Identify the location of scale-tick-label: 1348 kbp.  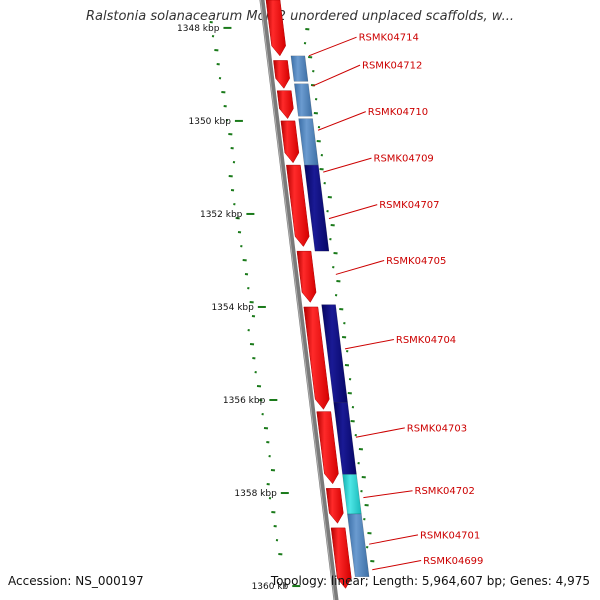
(198, 29).